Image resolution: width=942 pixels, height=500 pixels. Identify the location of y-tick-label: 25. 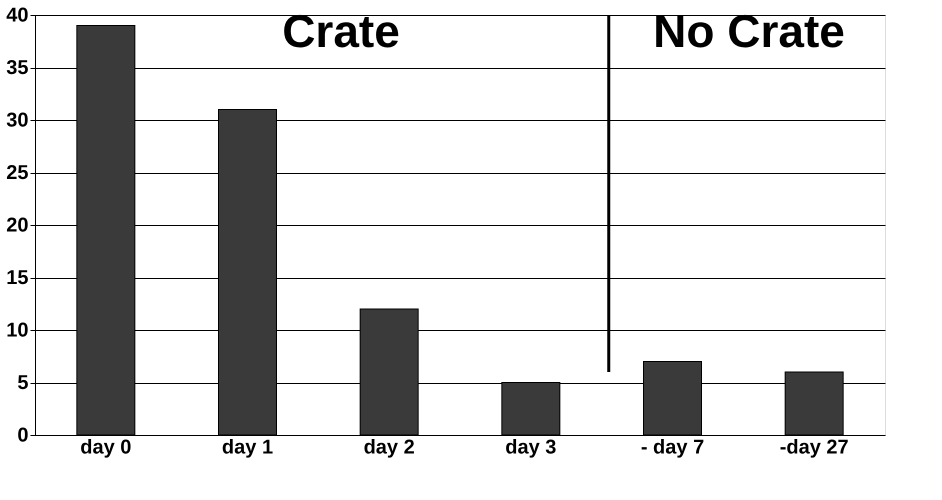
(17, 173).